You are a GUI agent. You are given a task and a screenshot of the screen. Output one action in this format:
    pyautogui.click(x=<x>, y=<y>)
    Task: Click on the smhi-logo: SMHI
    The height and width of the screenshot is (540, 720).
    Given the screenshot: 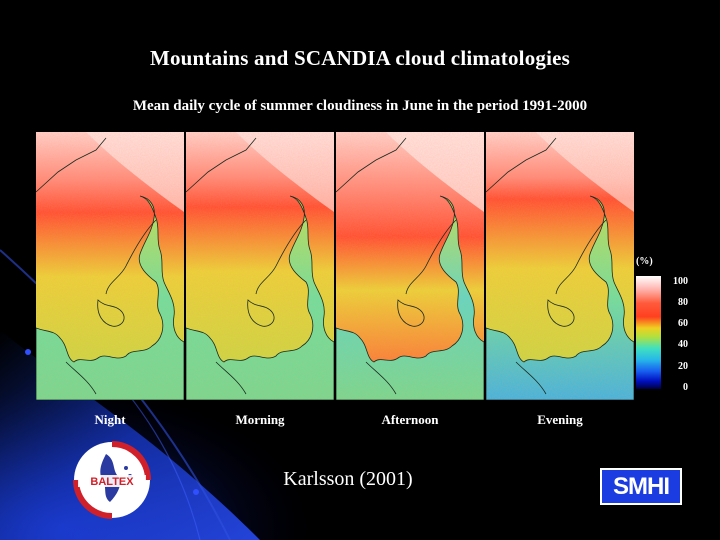 What is the action you would take?
    pyautogui.click(x=641, y=486)
    